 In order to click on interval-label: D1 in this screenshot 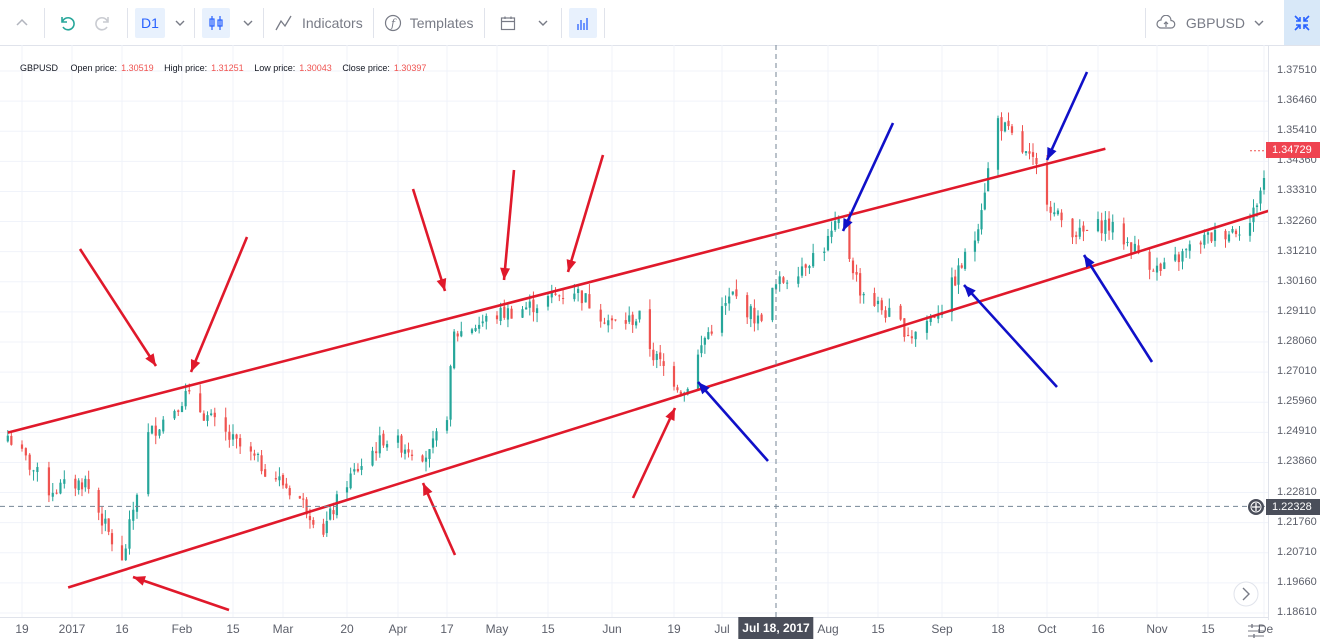, I will do `click(150, 22)`.